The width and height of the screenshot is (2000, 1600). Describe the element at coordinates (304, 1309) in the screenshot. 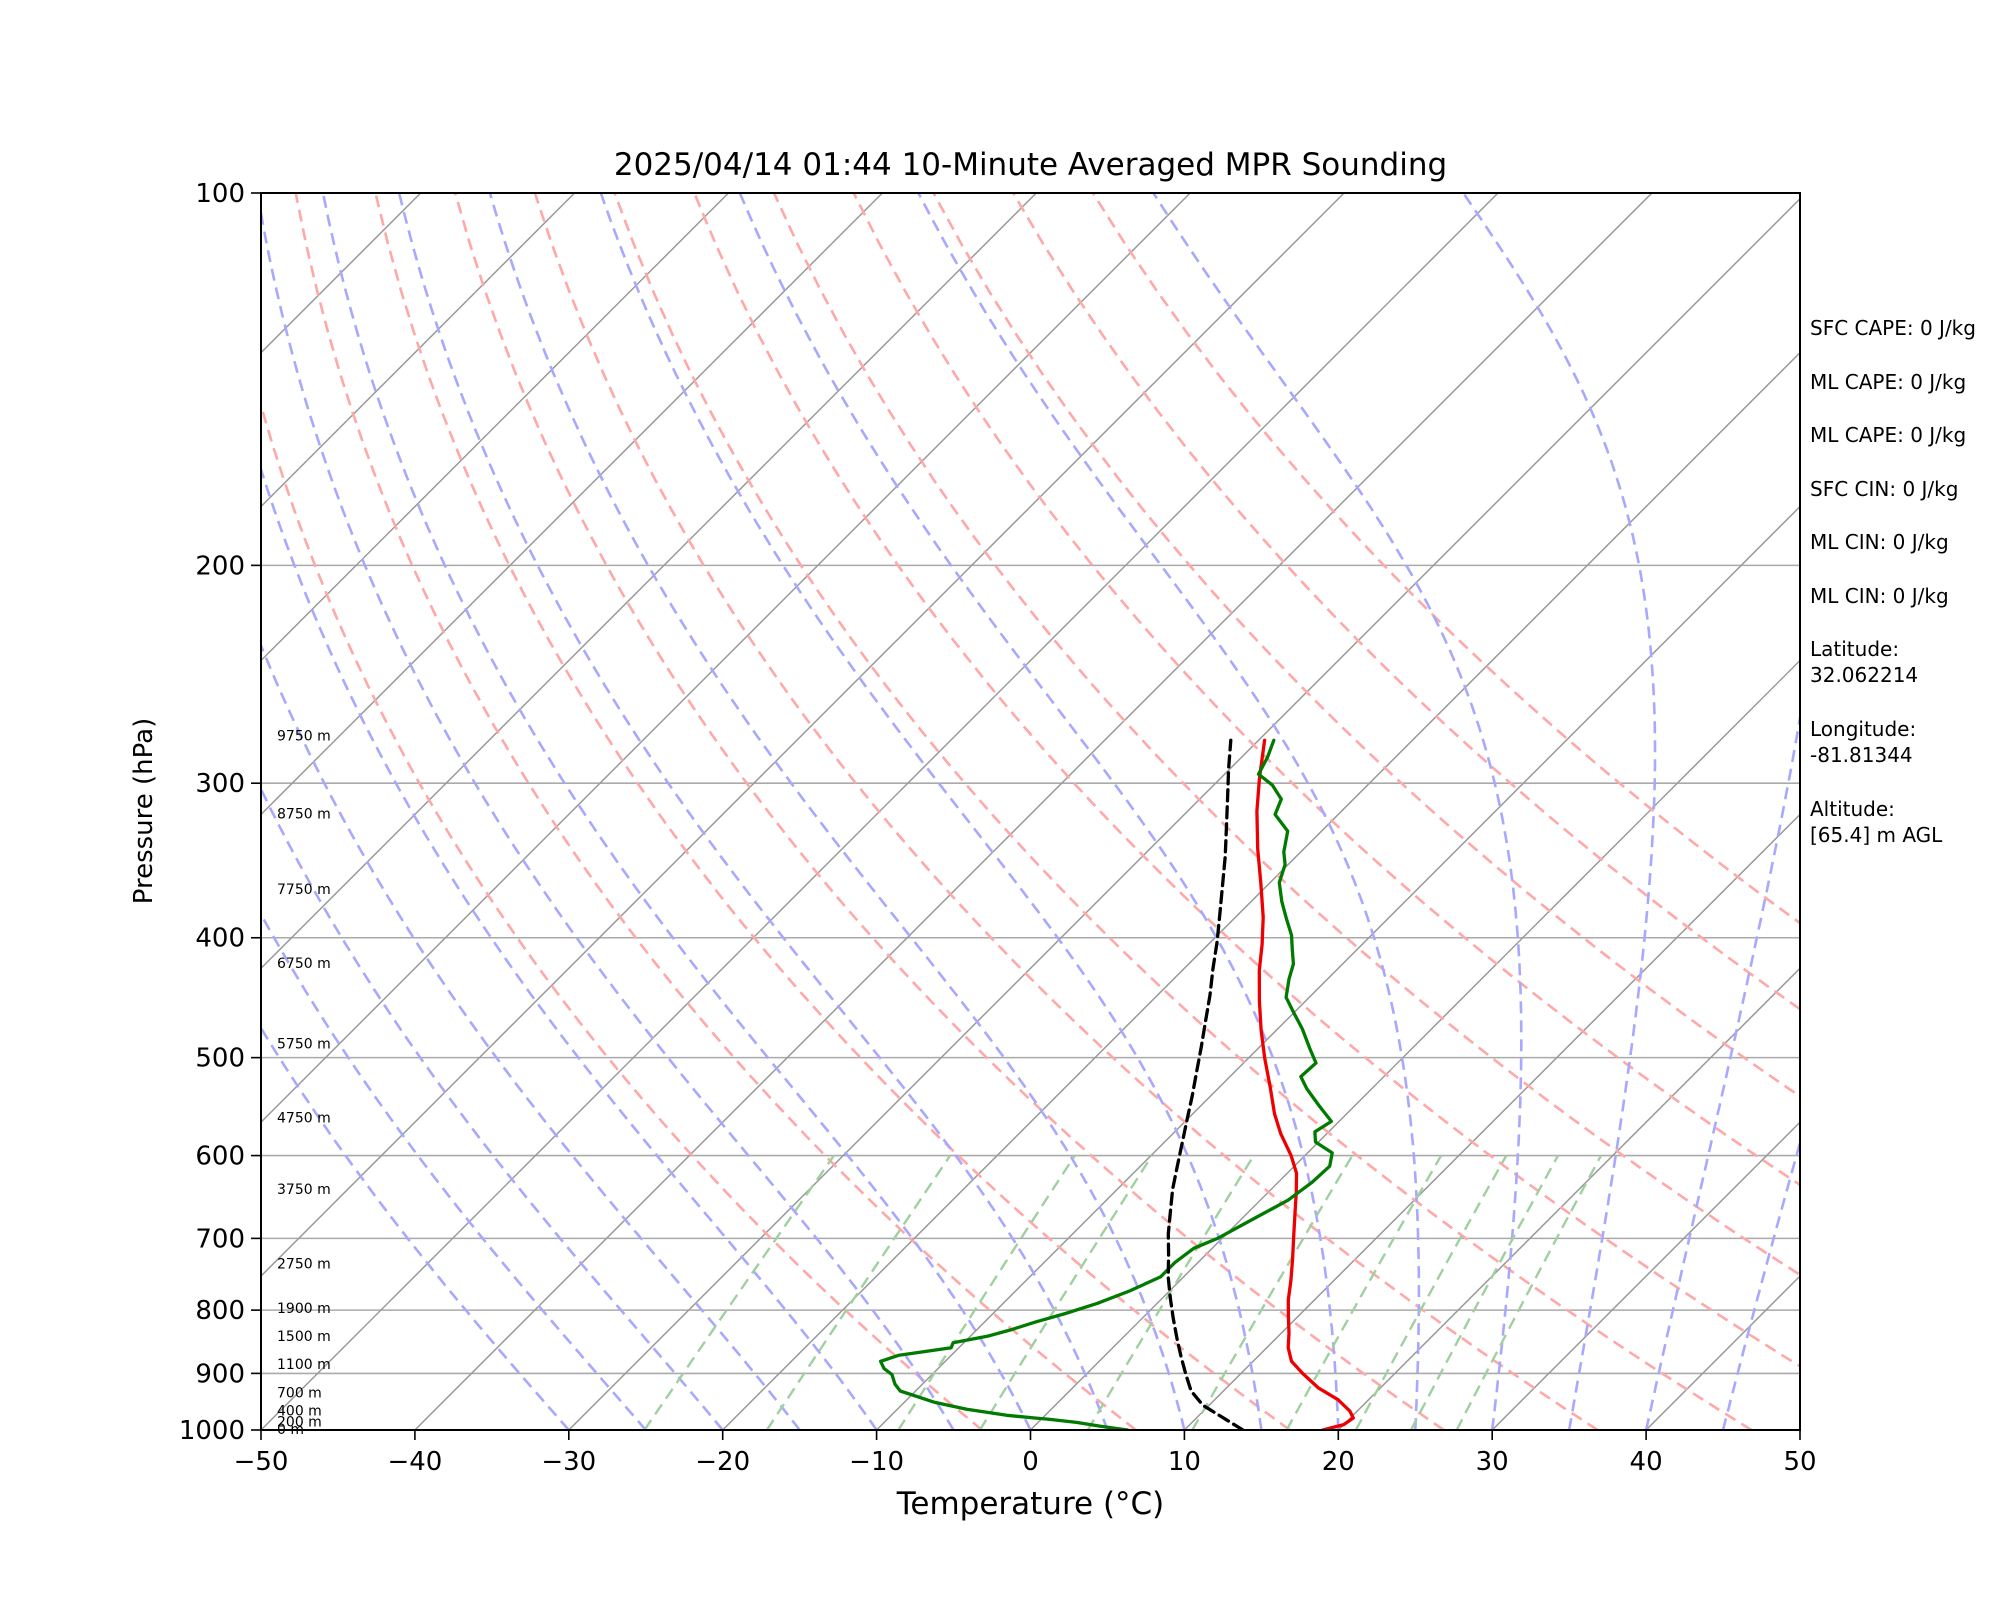

I see `height-label: 1900 m` at that location.